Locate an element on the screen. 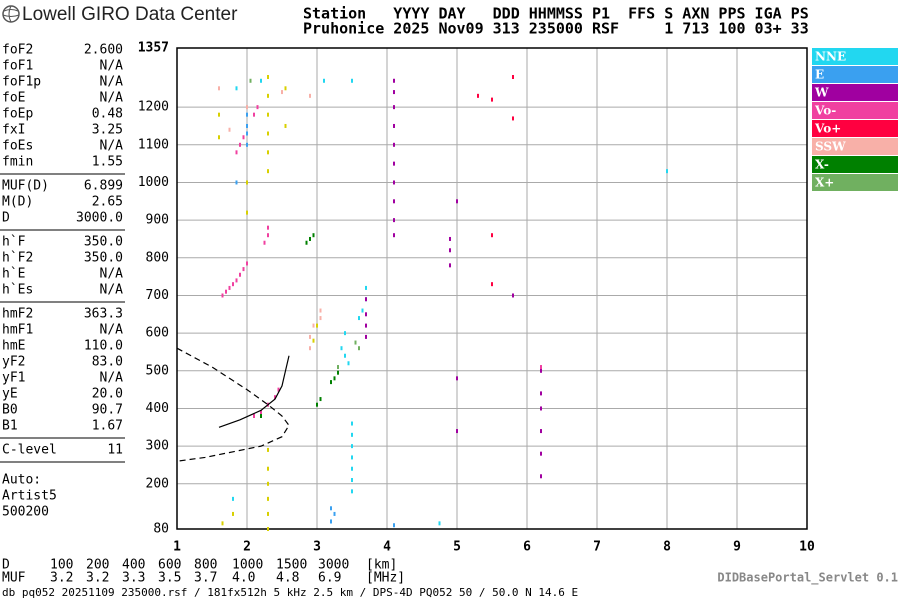 Image resolution: width=900 pixels, height=600 pixels. muf-cell: 800 is located at coordinates (205, 565).